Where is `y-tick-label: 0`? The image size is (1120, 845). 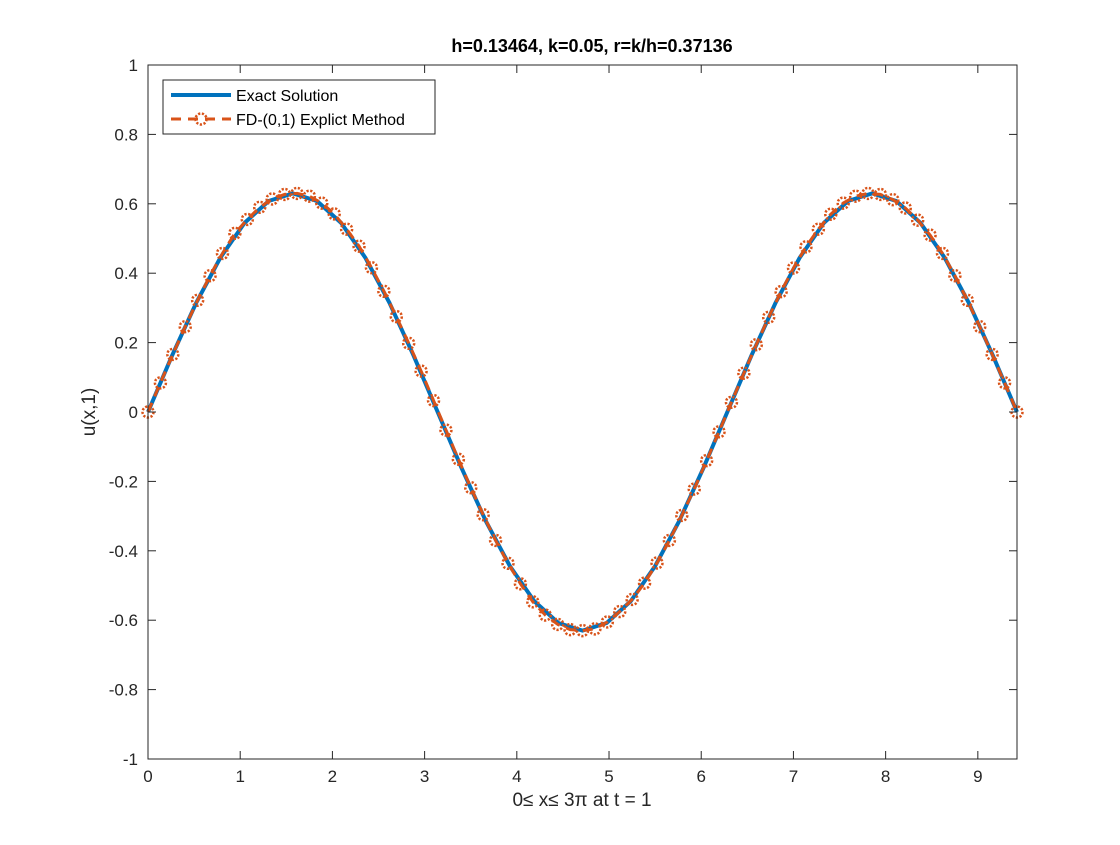
y-tick-label: 0 is located at coordinates (133, 412).